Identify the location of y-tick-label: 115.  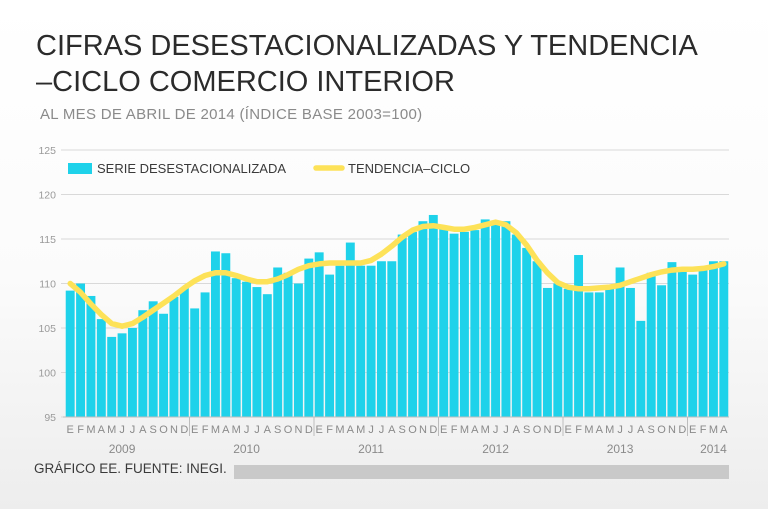
(47, 240).